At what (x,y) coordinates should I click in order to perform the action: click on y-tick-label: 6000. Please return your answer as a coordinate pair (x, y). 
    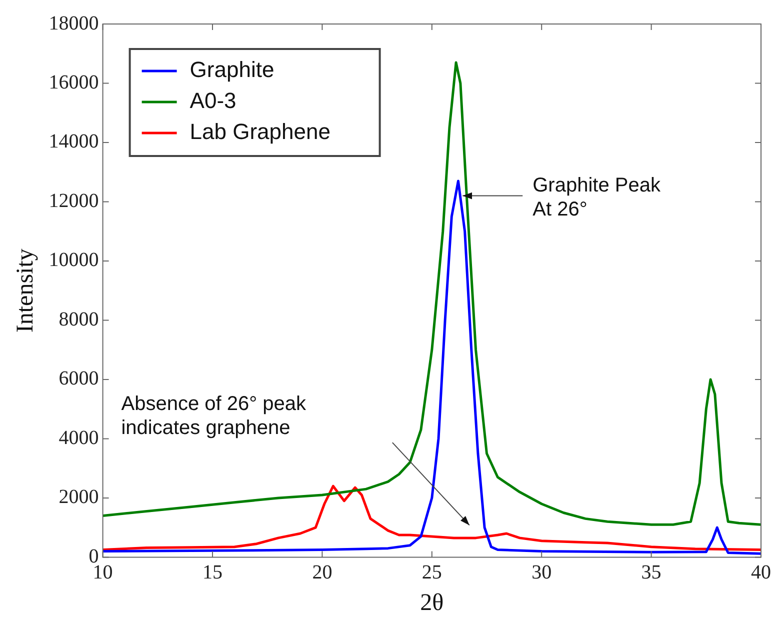
    Looking at the image, I should click on (78, 379).